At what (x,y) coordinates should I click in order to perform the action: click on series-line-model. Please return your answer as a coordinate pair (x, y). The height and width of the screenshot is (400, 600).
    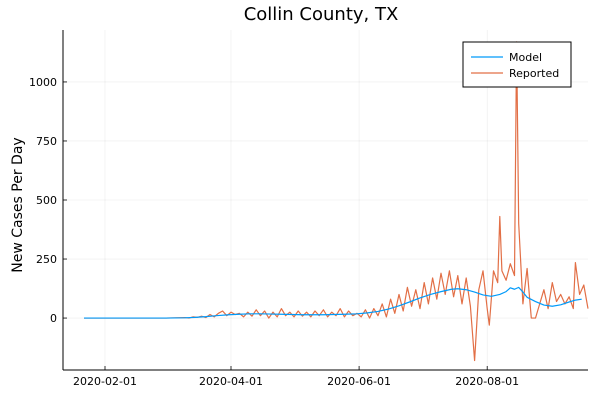
    Looking at the image, I should click on (333, 302).